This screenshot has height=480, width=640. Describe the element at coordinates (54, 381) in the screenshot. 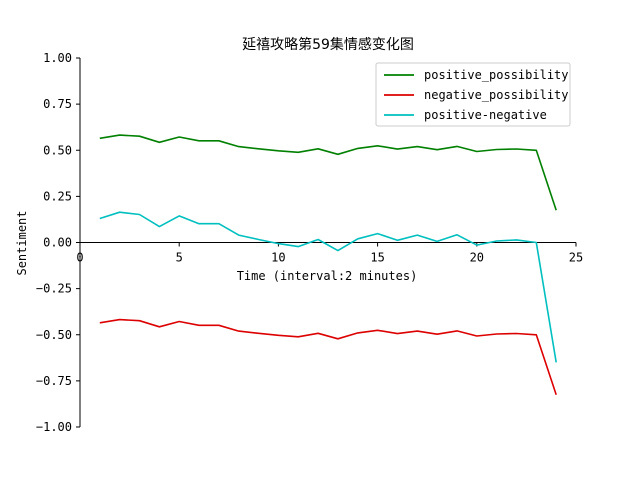

I see `y-tick-label: −0.75` at that location.